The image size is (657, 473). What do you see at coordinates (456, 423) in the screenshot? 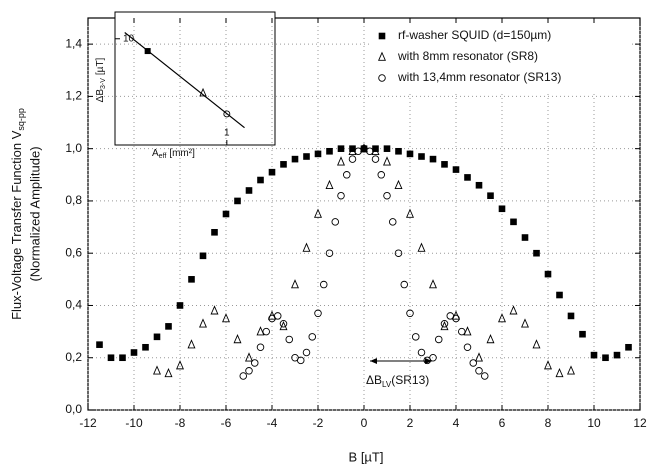
I see `x-tick-label: 4` at bounding box center [456, 423].